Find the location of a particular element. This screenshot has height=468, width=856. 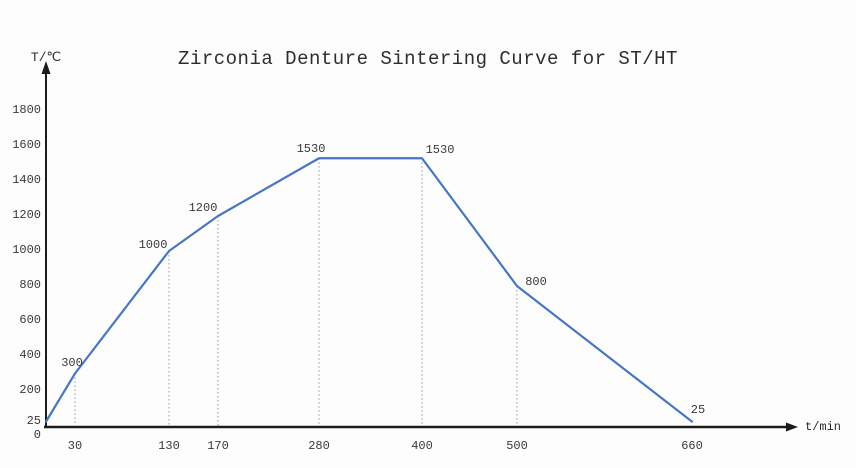

y-tick-1400: 1400 is located at coordinates (26, 180).